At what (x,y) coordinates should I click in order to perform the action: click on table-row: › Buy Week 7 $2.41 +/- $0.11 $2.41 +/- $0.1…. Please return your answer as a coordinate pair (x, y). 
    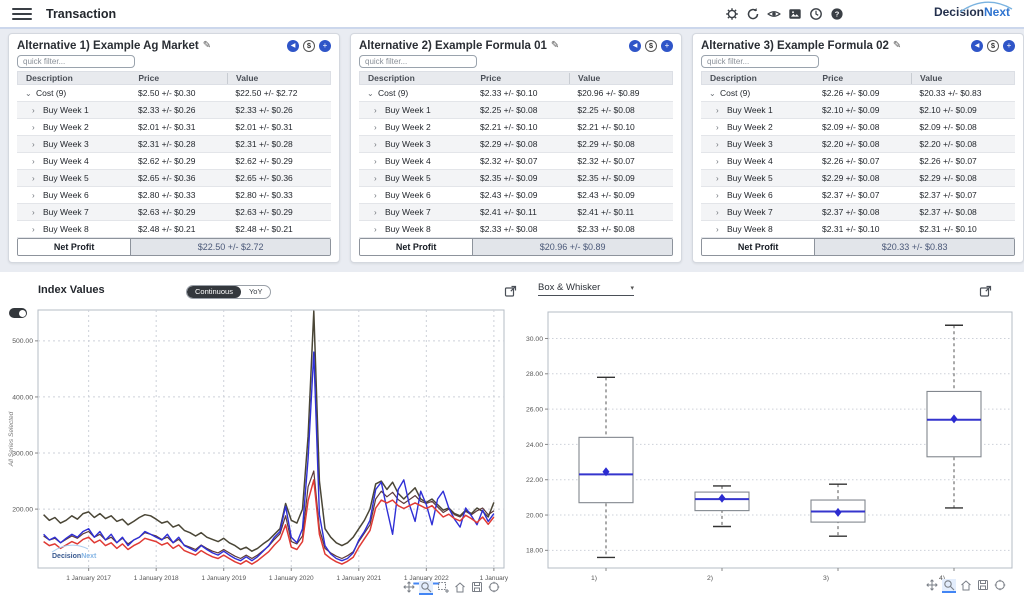
    Looking at the image, I should click on (516, 213).